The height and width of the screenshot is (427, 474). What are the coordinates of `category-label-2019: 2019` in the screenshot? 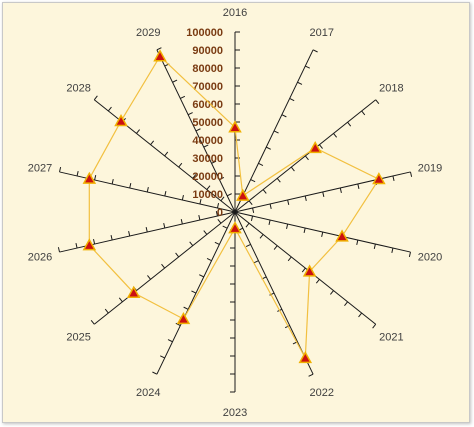 It's located at (430, 168).